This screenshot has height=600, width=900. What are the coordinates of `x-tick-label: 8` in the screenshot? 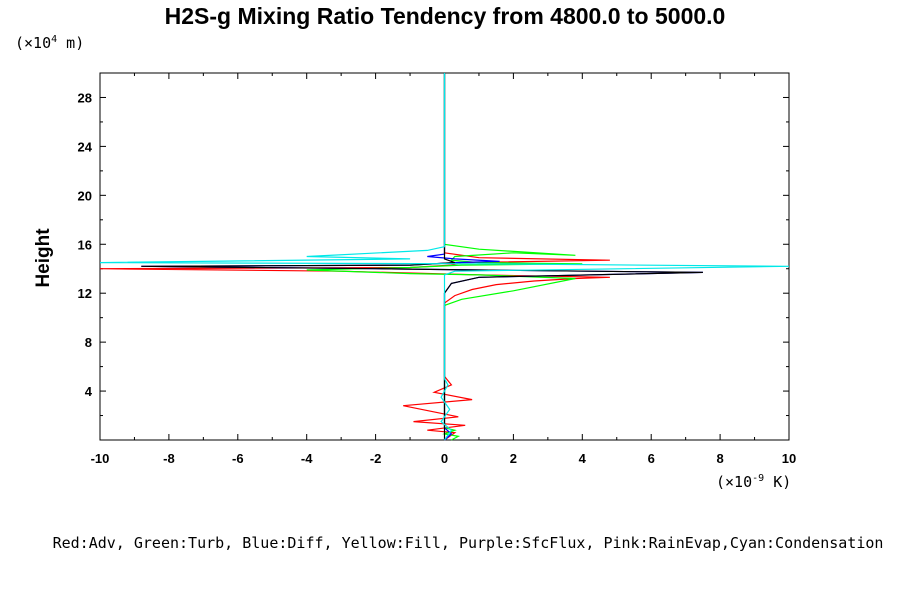 It's located at (719, 458).